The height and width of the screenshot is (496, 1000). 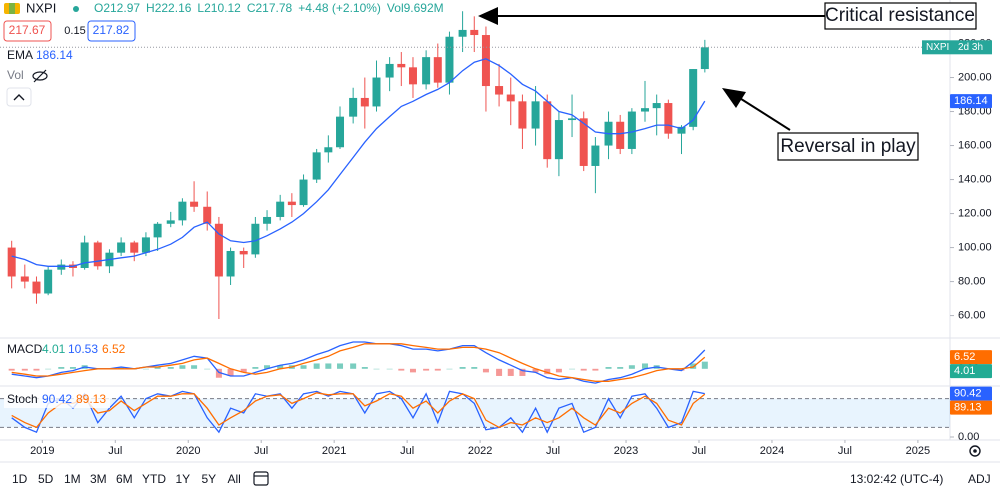 I want to click on vol-legend: Vol, so click(x=15, y=75).